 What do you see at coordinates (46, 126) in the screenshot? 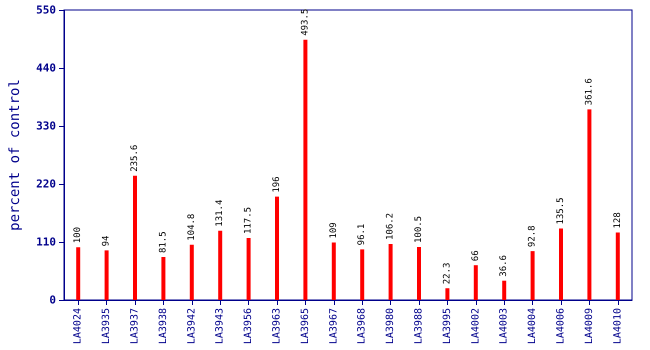
I see `y-tick-label: 330` at bounding box center [46, 126].